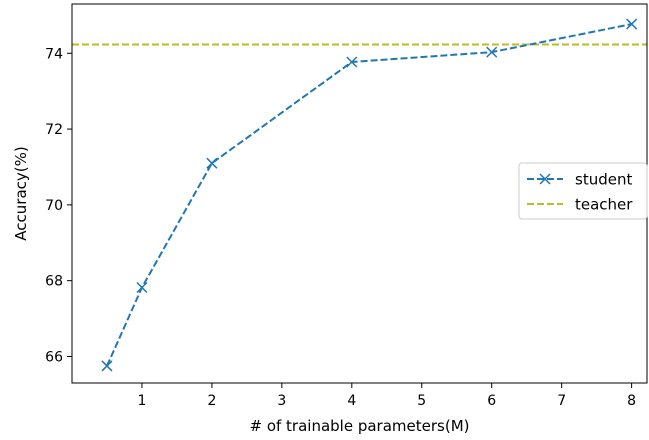  Describe the element at coordinates (351, 401) in the screenshot. I see `x-tick-label: 4` at that location.